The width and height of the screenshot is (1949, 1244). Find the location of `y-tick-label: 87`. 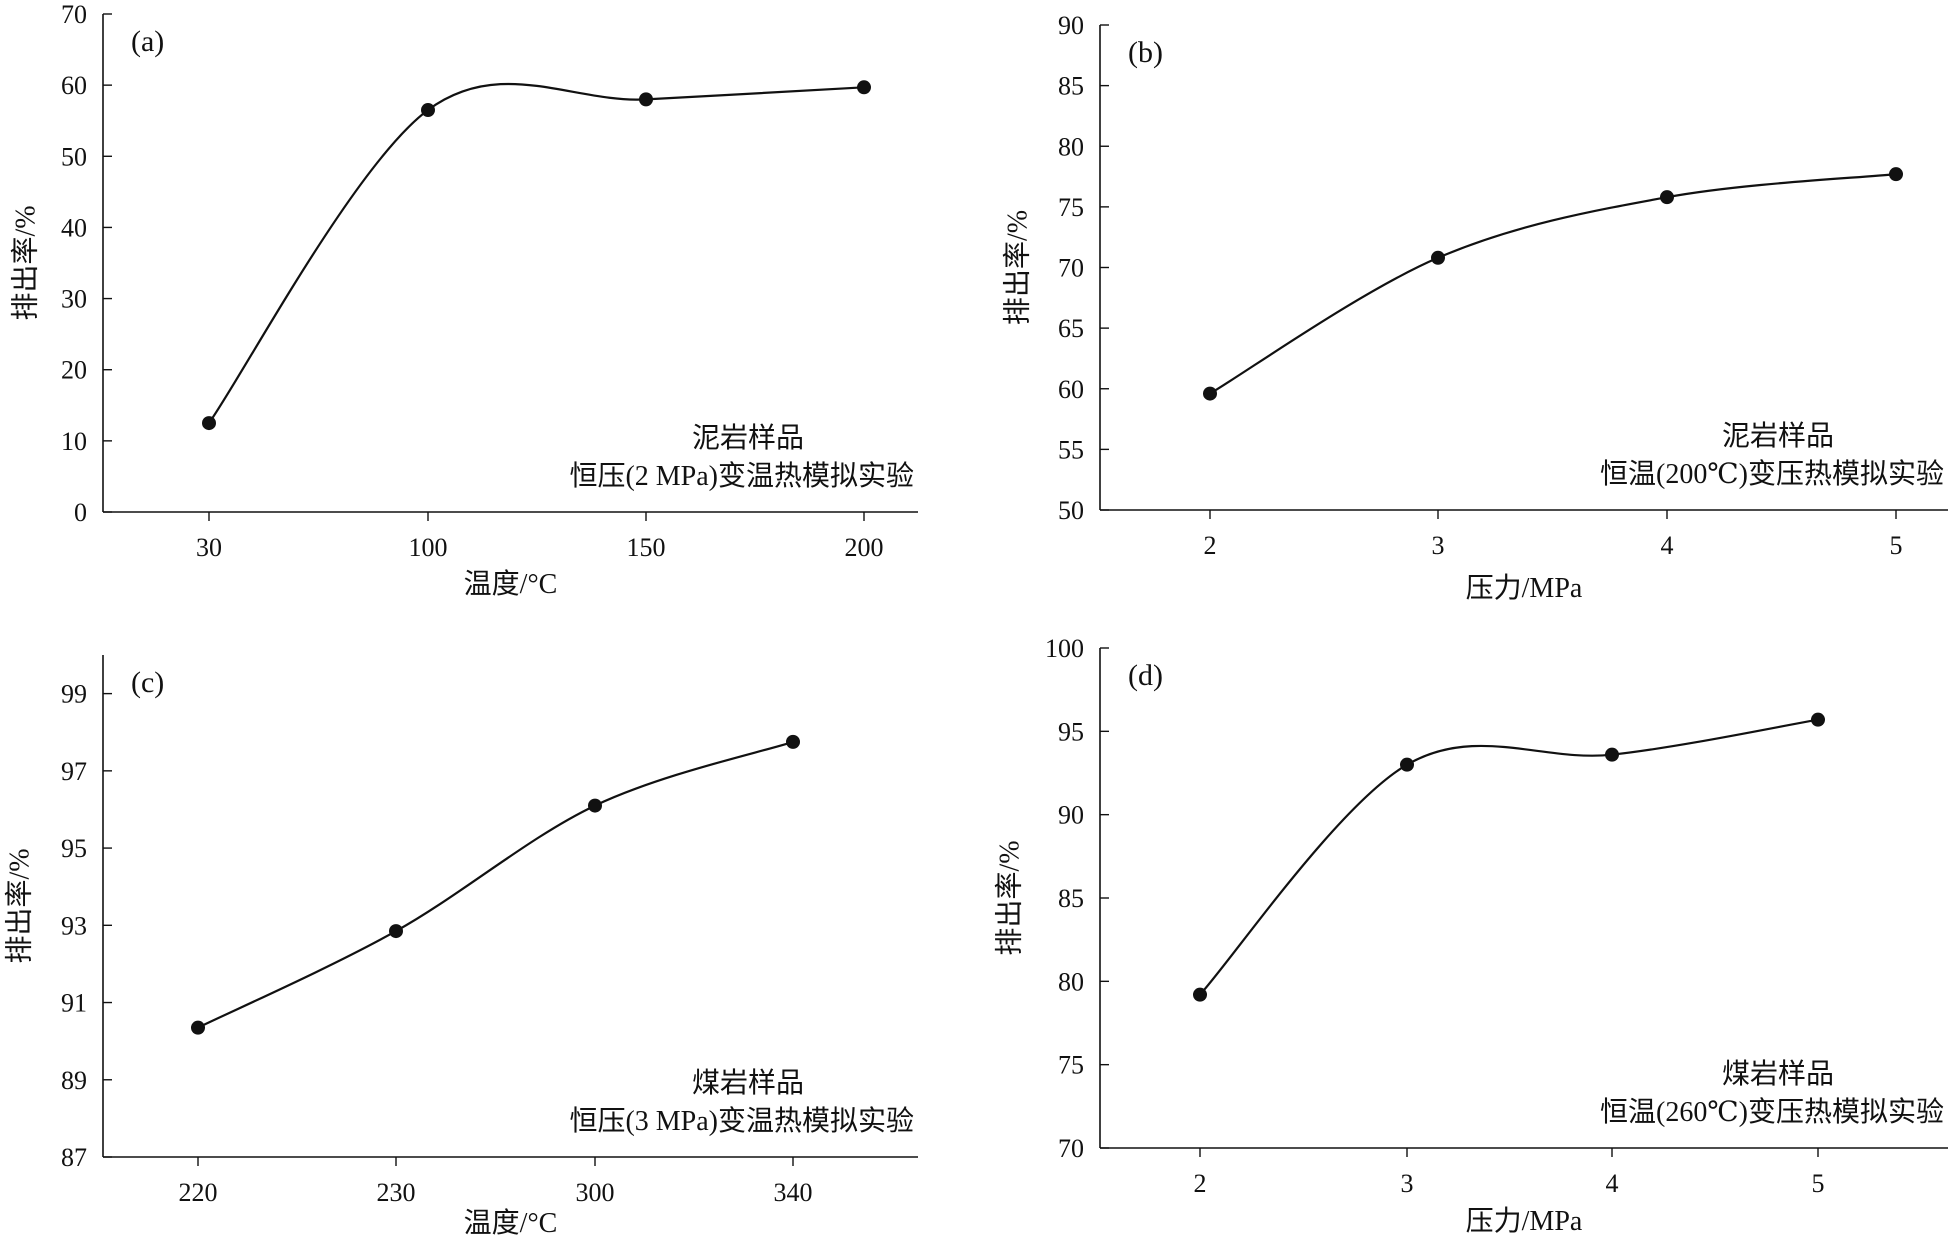

y-tick-label: 87 is located at coordinates (74, 1157).